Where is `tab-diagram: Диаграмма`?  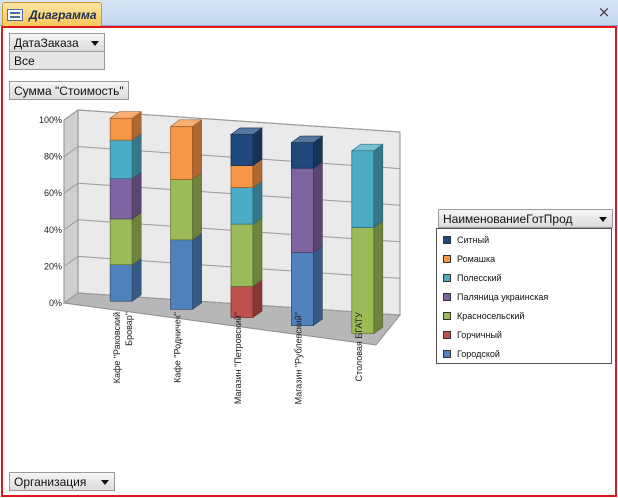
tab-diagram: Диаграмма is located at coordinates (52, 14).